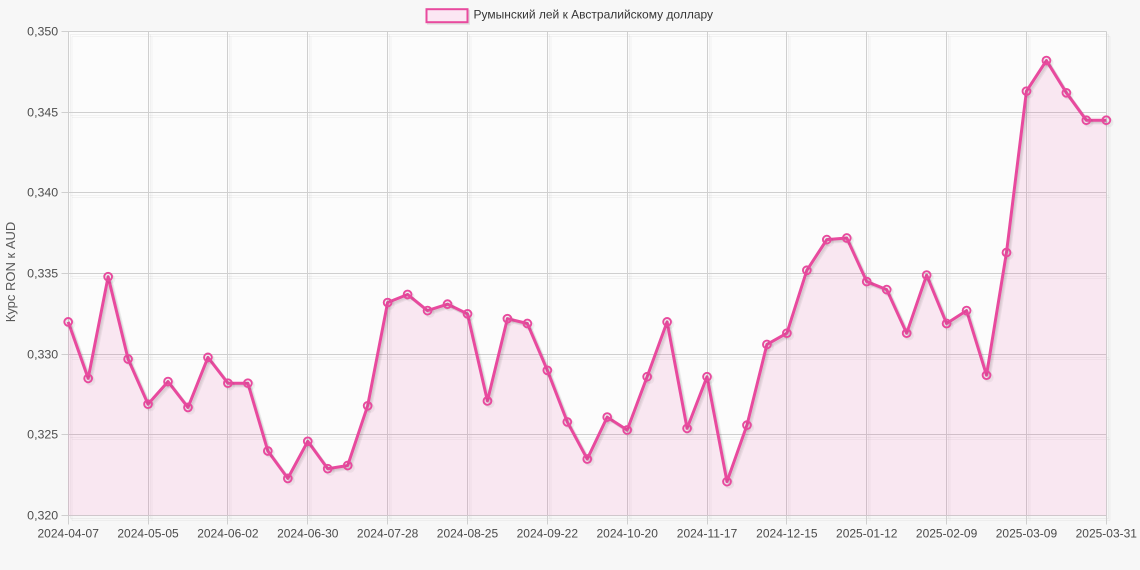 This screenshot has width=1140, height=570. I want to click on svg-text: 0,330, so click(42, 354).